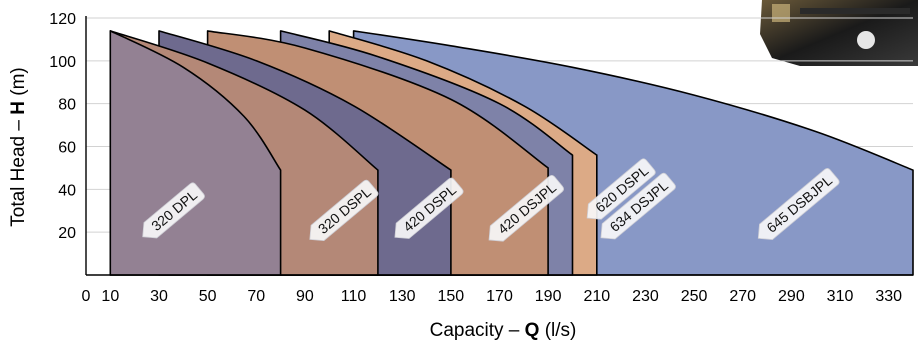  What do you see at coordinates (694, 296) in the screenshot?
I see `x-tick-label: 250` at bounding box center [694, 296].